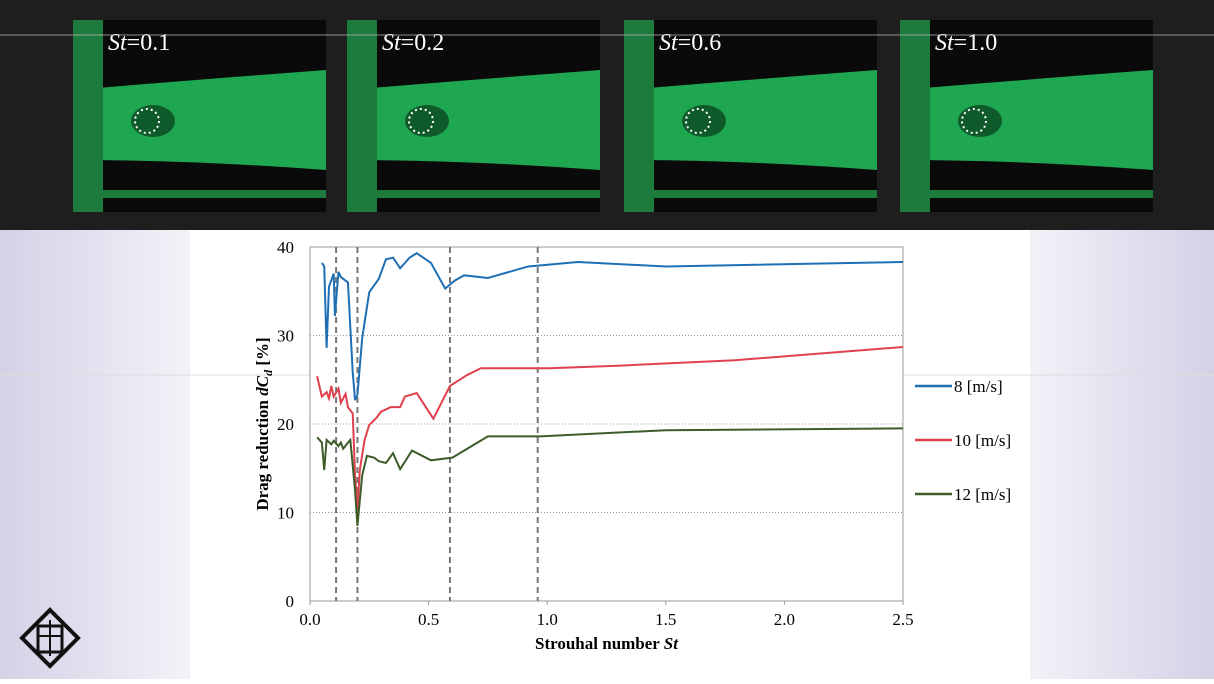  I want to click on panel-label: St=0.2, so click(413, 43).